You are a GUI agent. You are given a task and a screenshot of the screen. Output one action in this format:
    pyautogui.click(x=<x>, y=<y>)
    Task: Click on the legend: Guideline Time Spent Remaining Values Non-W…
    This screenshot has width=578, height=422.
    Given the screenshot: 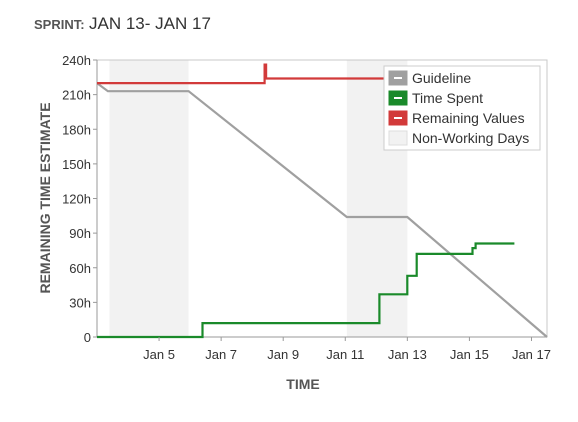 What is the action you would take?
    pyautogui.click(x=462, y=108)
    